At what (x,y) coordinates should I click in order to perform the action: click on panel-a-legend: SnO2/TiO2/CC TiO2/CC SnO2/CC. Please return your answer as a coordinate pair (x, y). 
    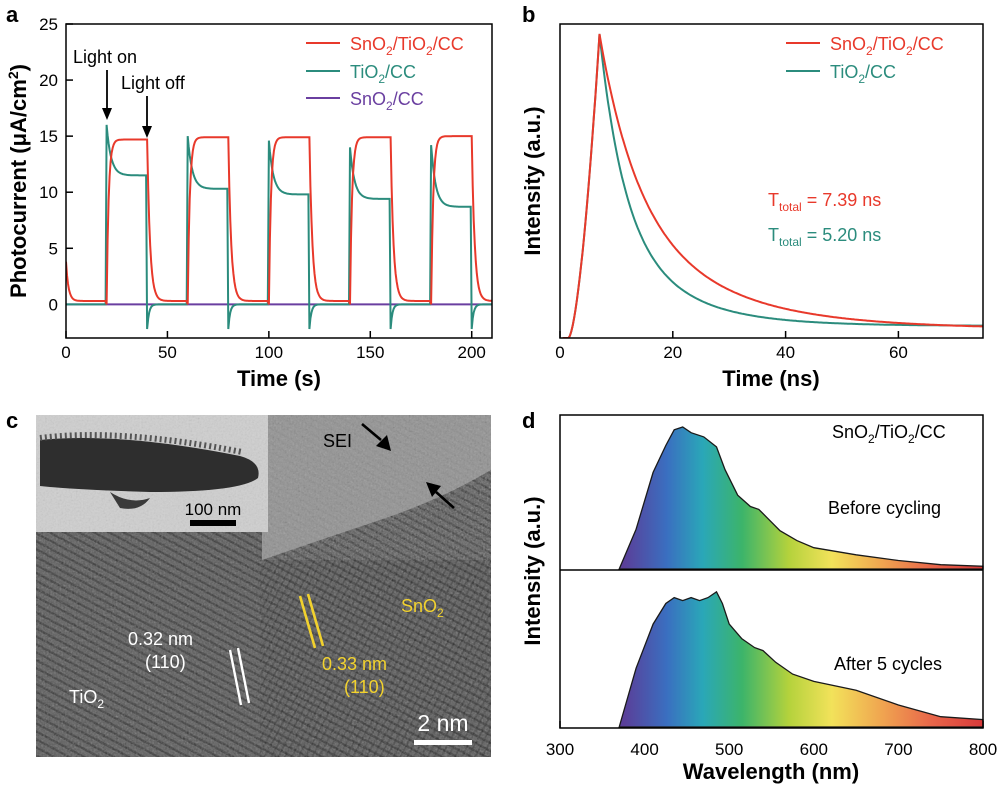
    Looking at the image, I should click on (385, 73).